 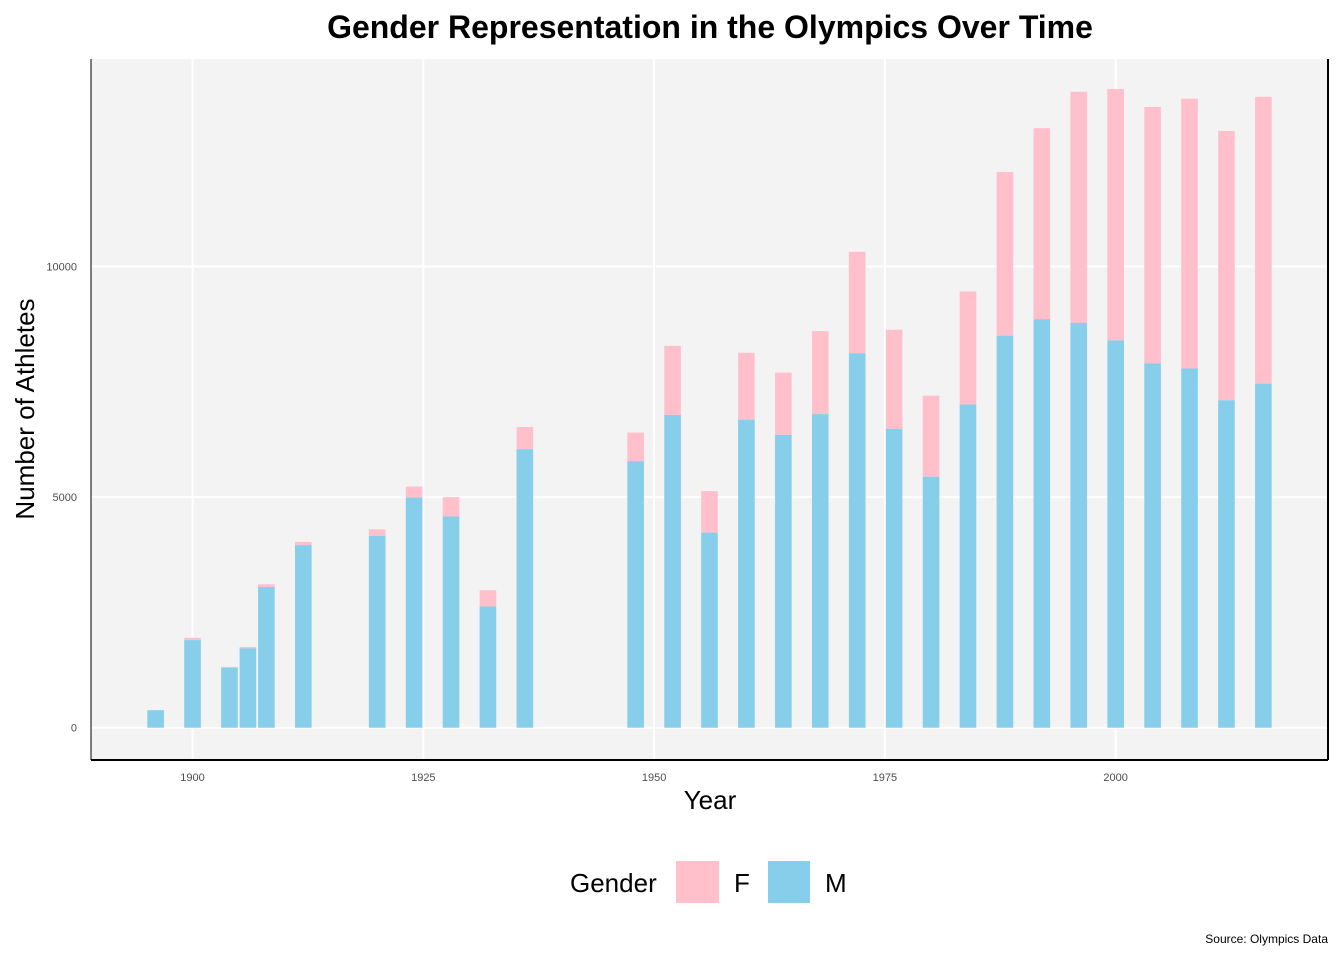 I want to click on bar-male-1906, so click(x=248, y=688).